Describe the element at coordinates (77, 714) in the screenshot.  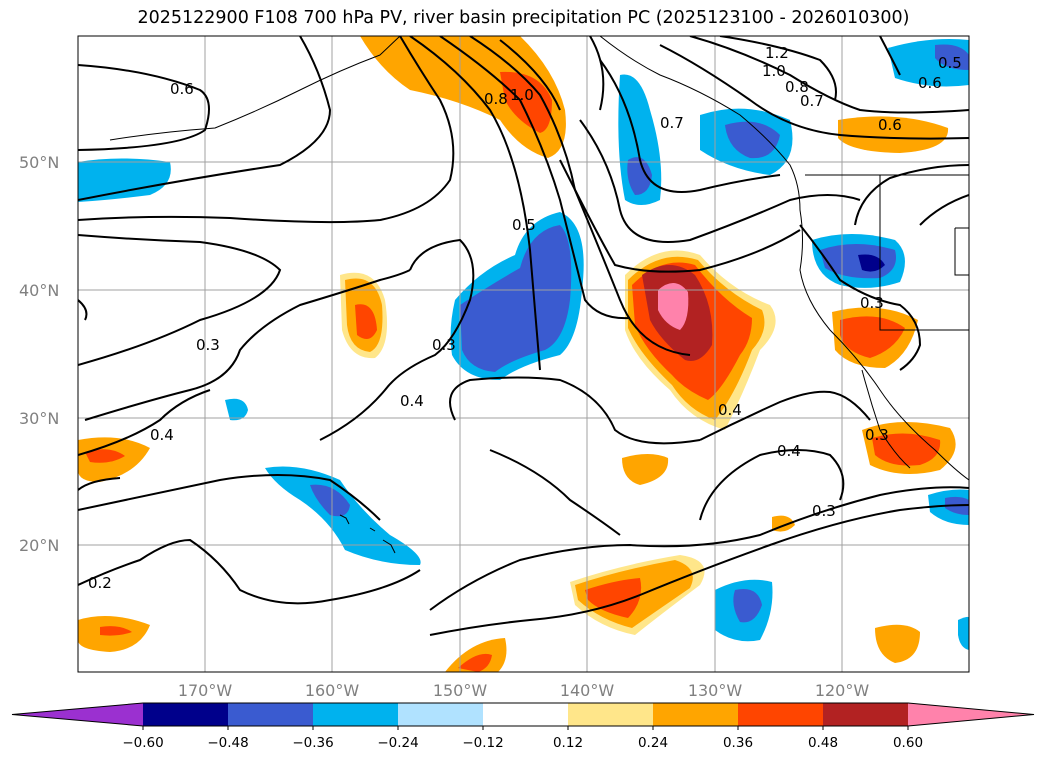
I see `colorbar-extend-low` at that location.